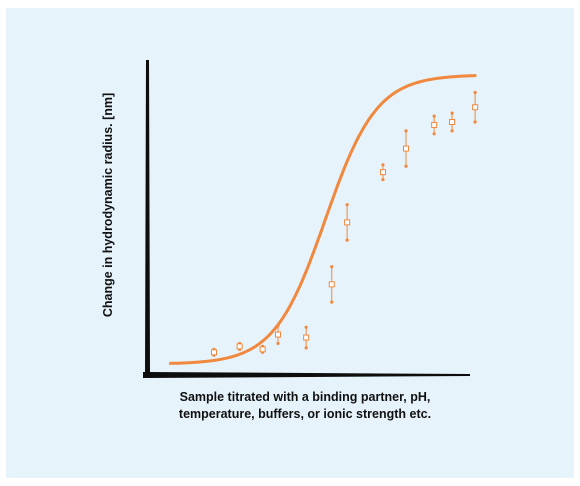 The width and height of the screenshot is (580, 486). Describe the element at coordinates (306, 375) in the screenshot. I see `x-axis` at that location.